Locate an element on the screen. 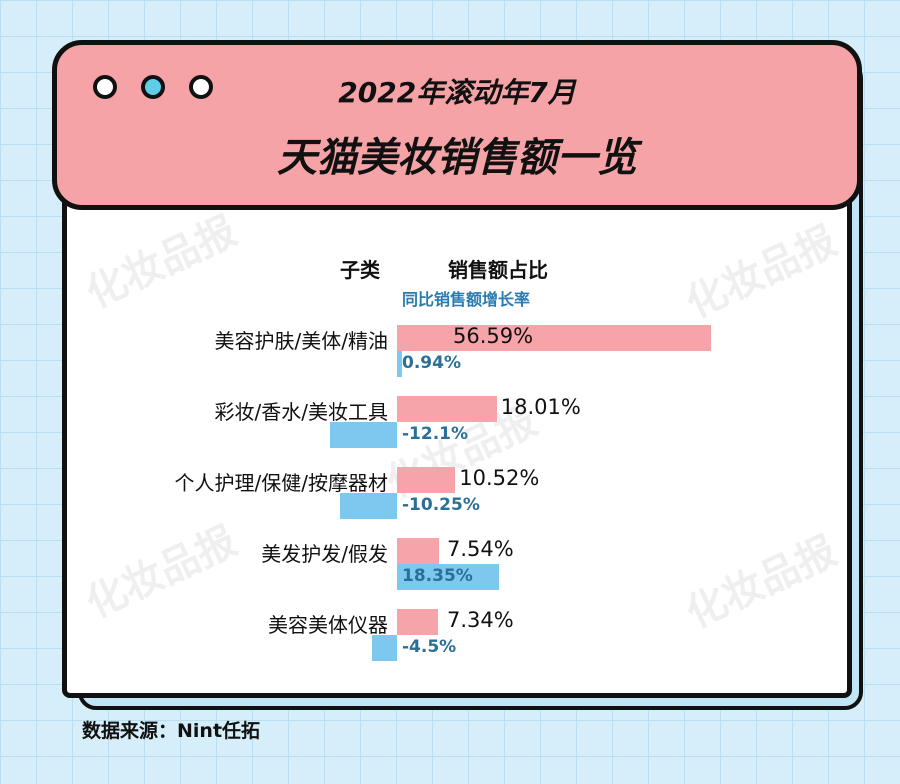 This screenshot has width=900, height=784. share-label: 10.52% is located at coordinates (499, 478).